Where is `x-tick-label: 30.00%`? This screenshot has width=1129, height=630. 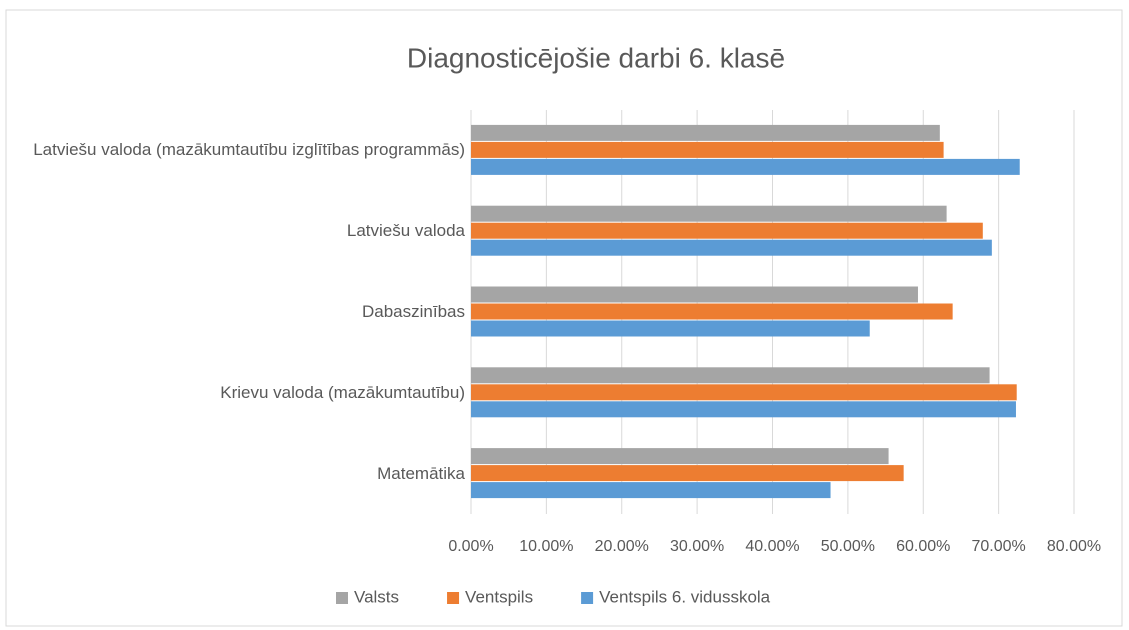 x-tick-label: 30.00% is located at coordinates (697, 546).